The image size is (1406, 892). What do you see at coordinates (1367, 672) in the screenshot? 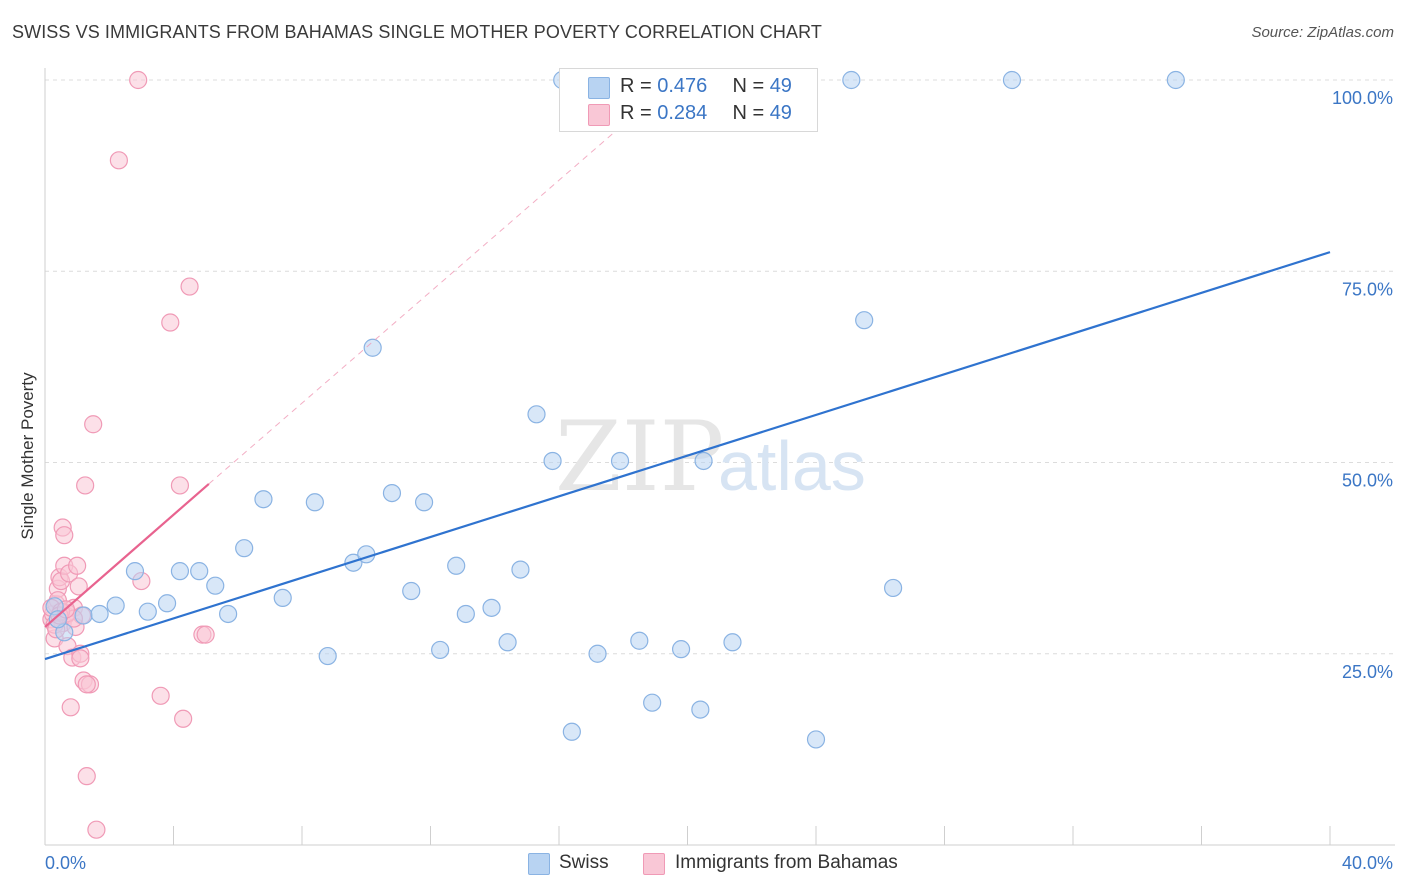
I see `y-tick-label-25: 25.0%` at bounding box center [1367, 672].